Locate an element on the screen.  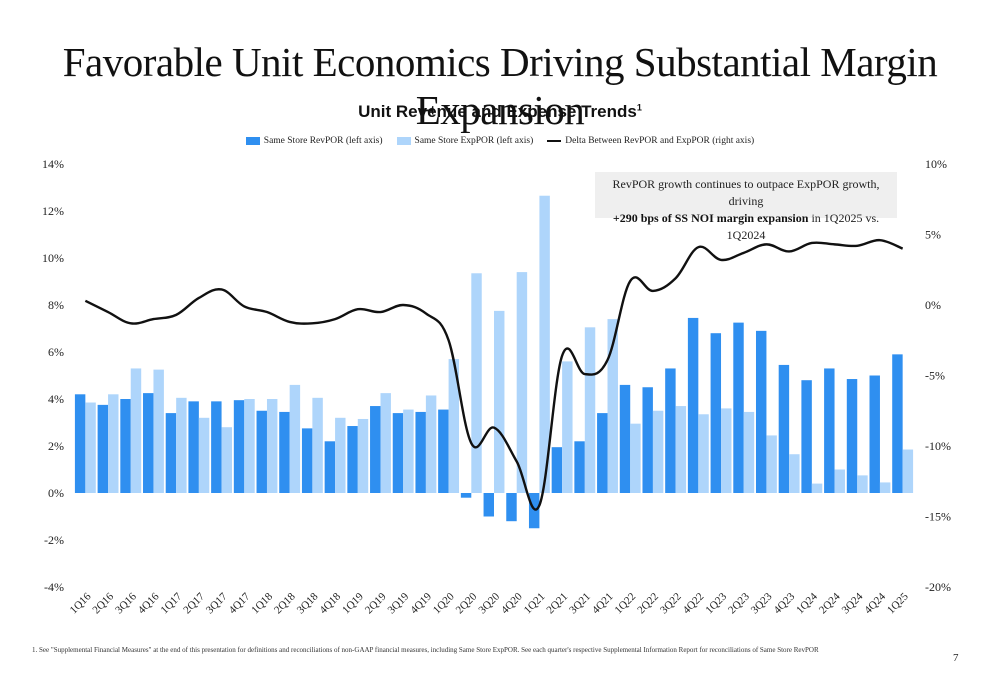
left-axis-tick: 2% is located at coordinates (56, 446).